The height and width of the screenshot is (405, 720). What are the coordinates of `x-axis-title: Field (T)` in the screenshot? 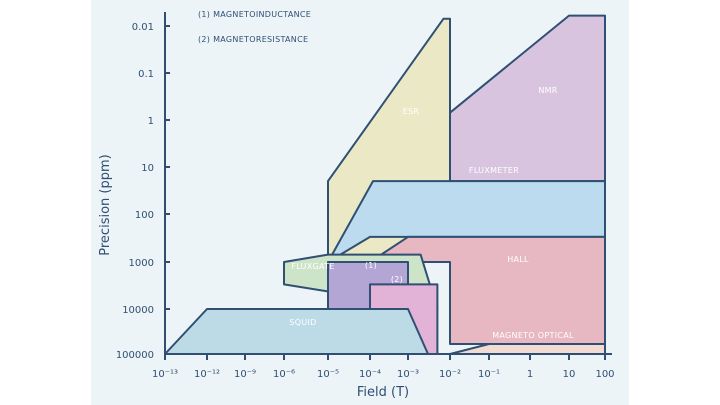 It's located at (383, 392).